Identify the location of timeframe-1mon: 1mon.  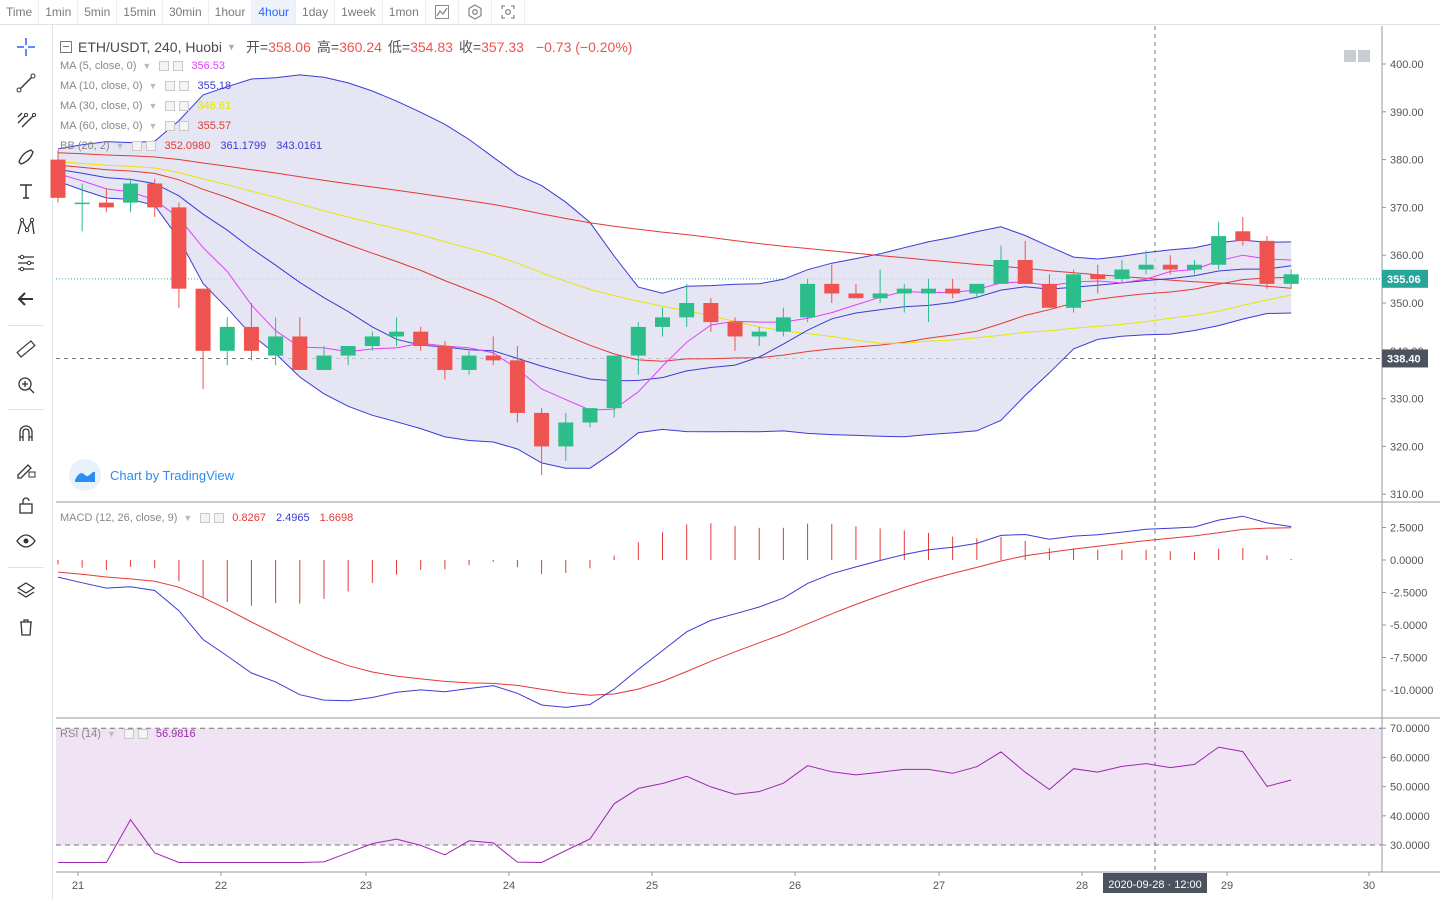
(404, 12).